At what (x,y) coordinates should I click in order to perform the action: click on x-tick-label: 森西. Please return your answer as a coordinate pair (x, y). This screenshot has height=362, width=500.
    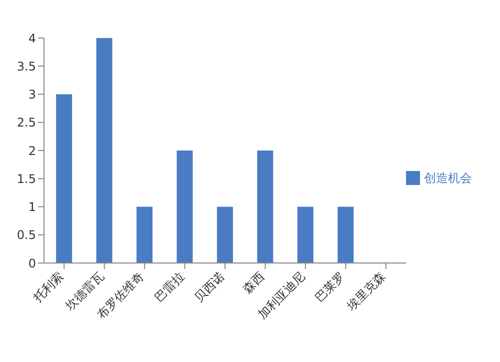
    Looking at the image, I should click on (254, 282).